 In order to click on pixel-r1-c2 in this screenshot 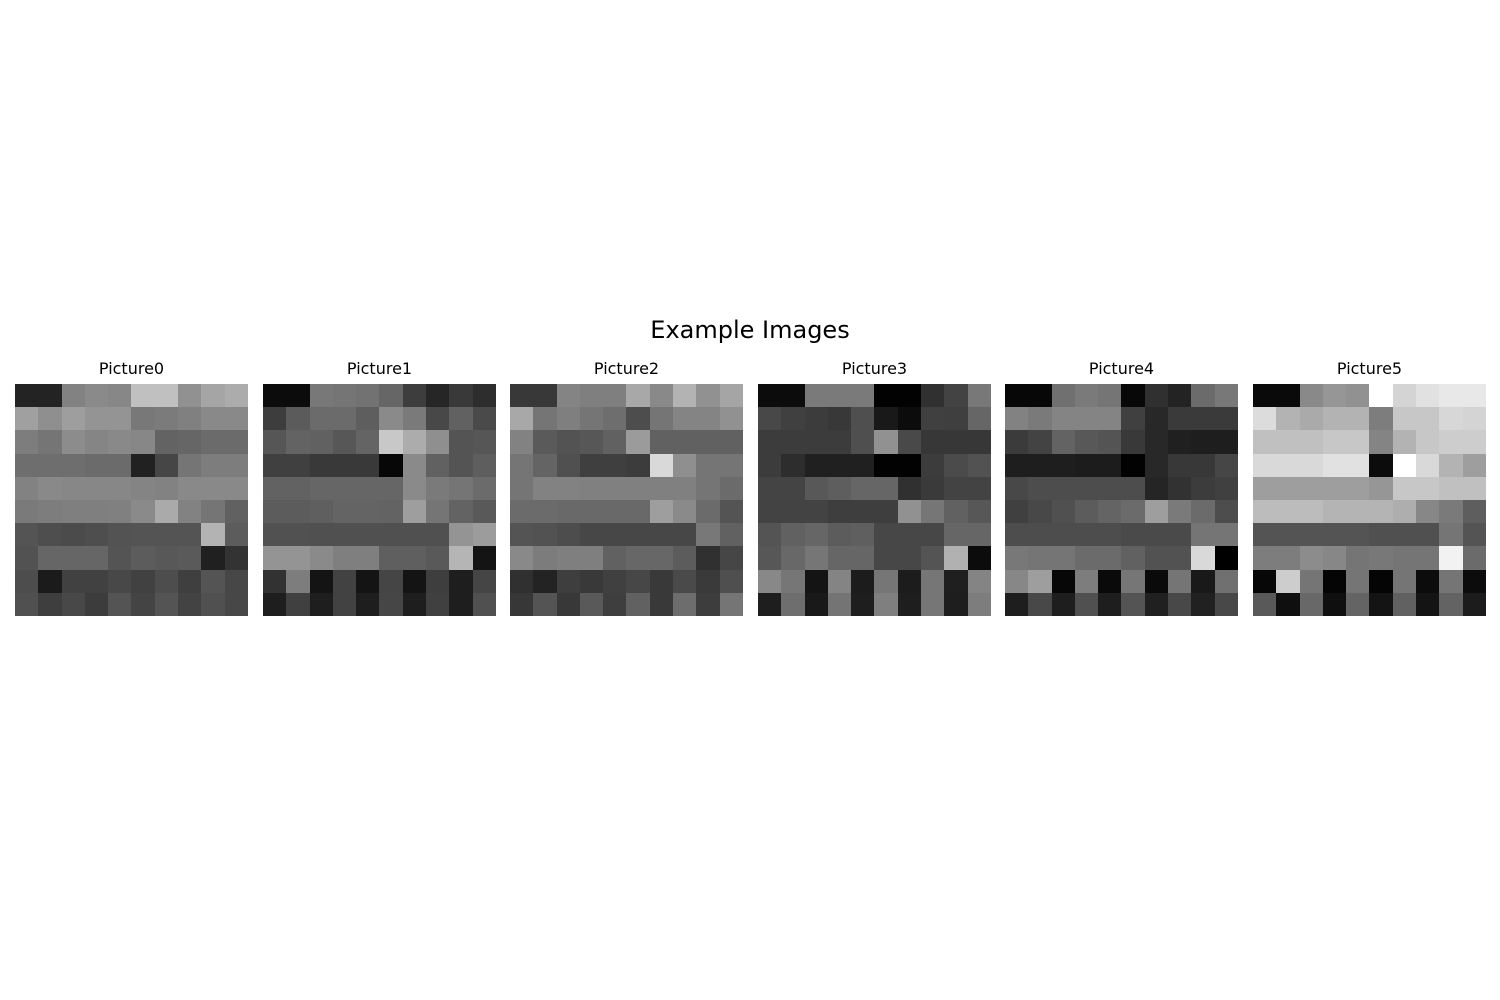, I will do `click(1063, 418)`.